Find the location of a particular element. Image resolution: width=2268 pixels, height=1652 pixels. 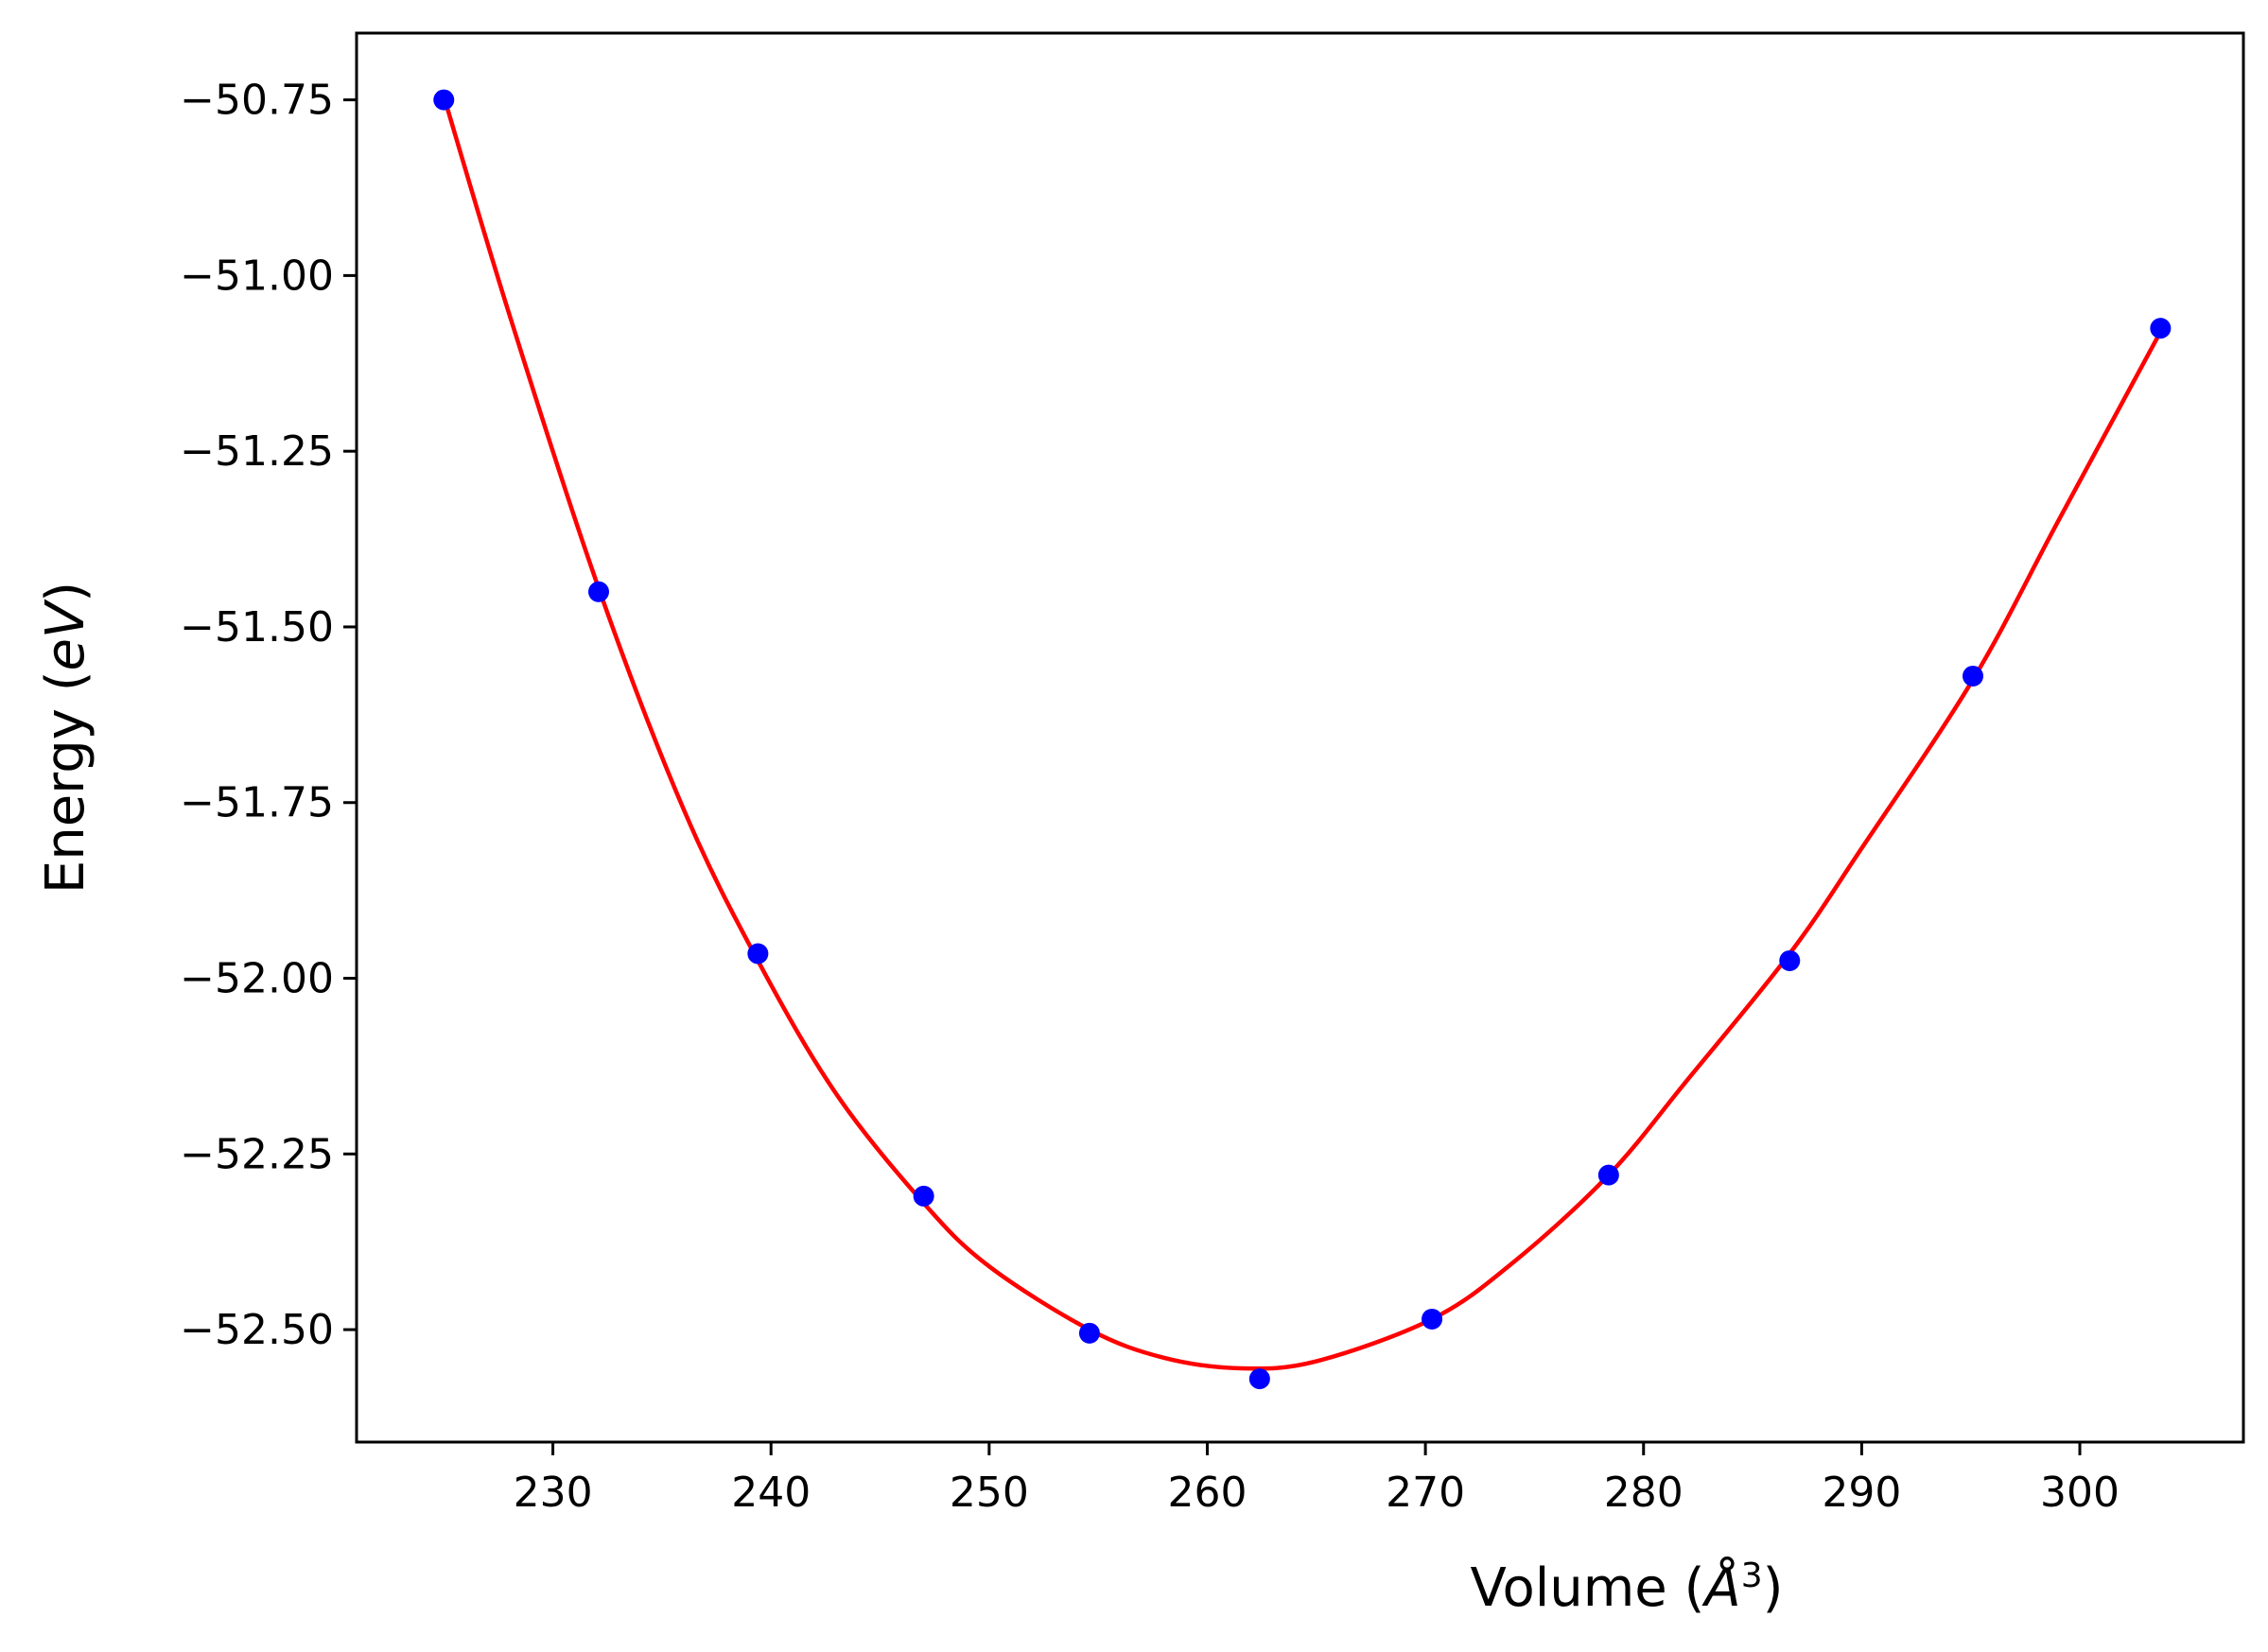

x-tick-label: 290 is located at coordinates (1861, 1493).